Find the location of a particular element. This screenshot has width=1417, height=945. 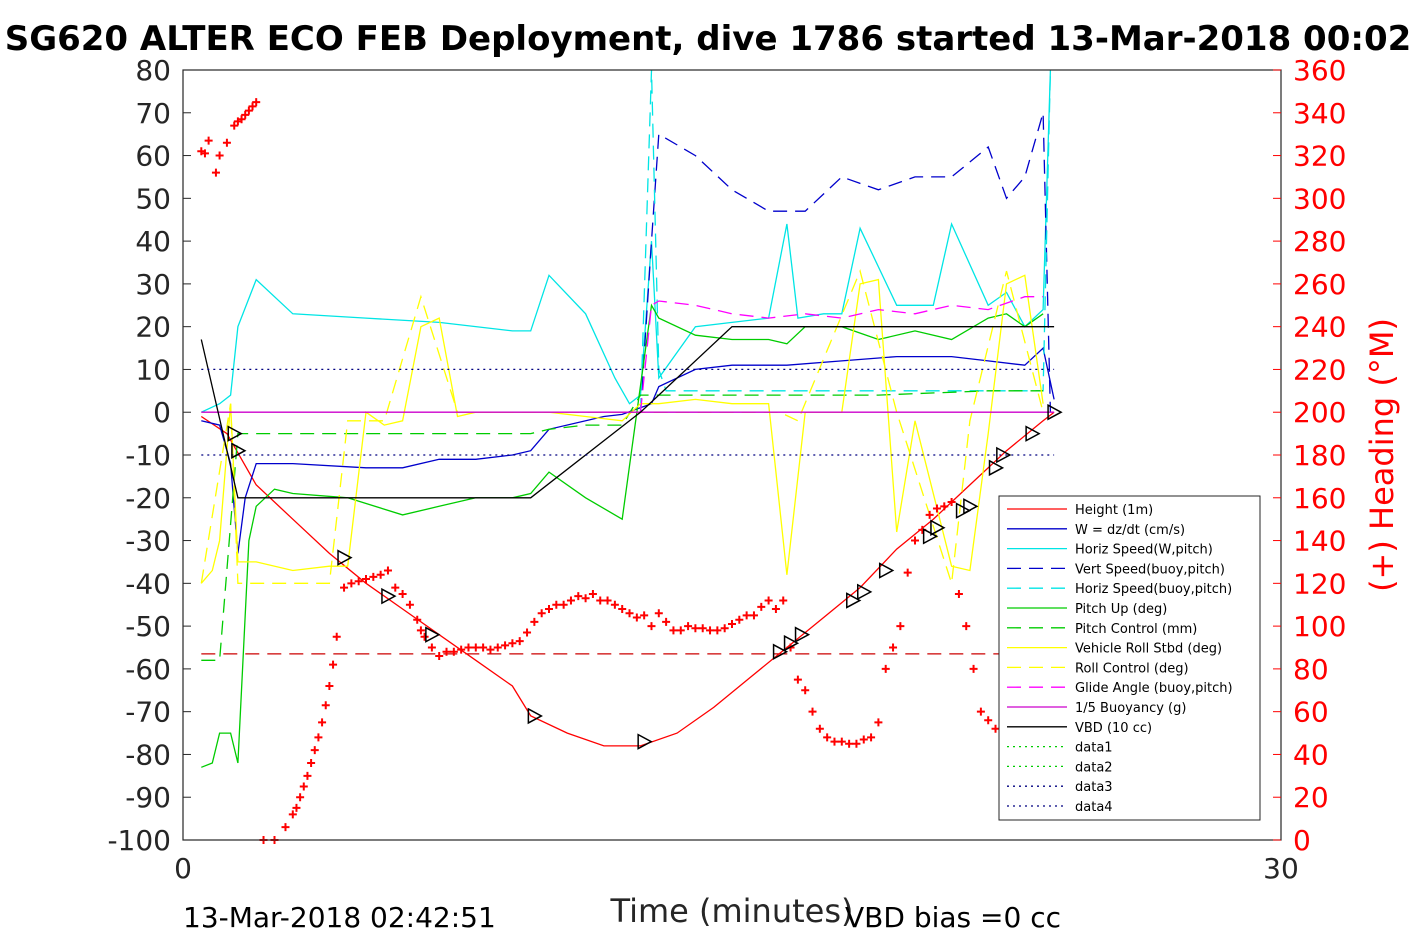

legend-label: Vehicle Roll Stbd (deg) is located at coordinates (1148, 649).